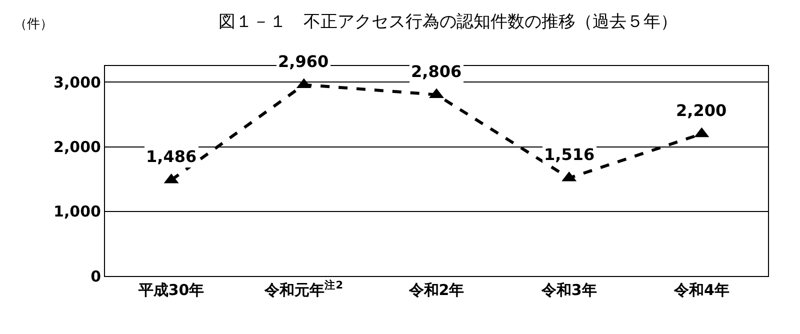 The image size is (800, 334). Describe the element at coordinates (448, 22) in the screenshot. I see `chart-title: 図１－１ 不正アクセス行為の認知件数の推移（過去５年）` at that location.